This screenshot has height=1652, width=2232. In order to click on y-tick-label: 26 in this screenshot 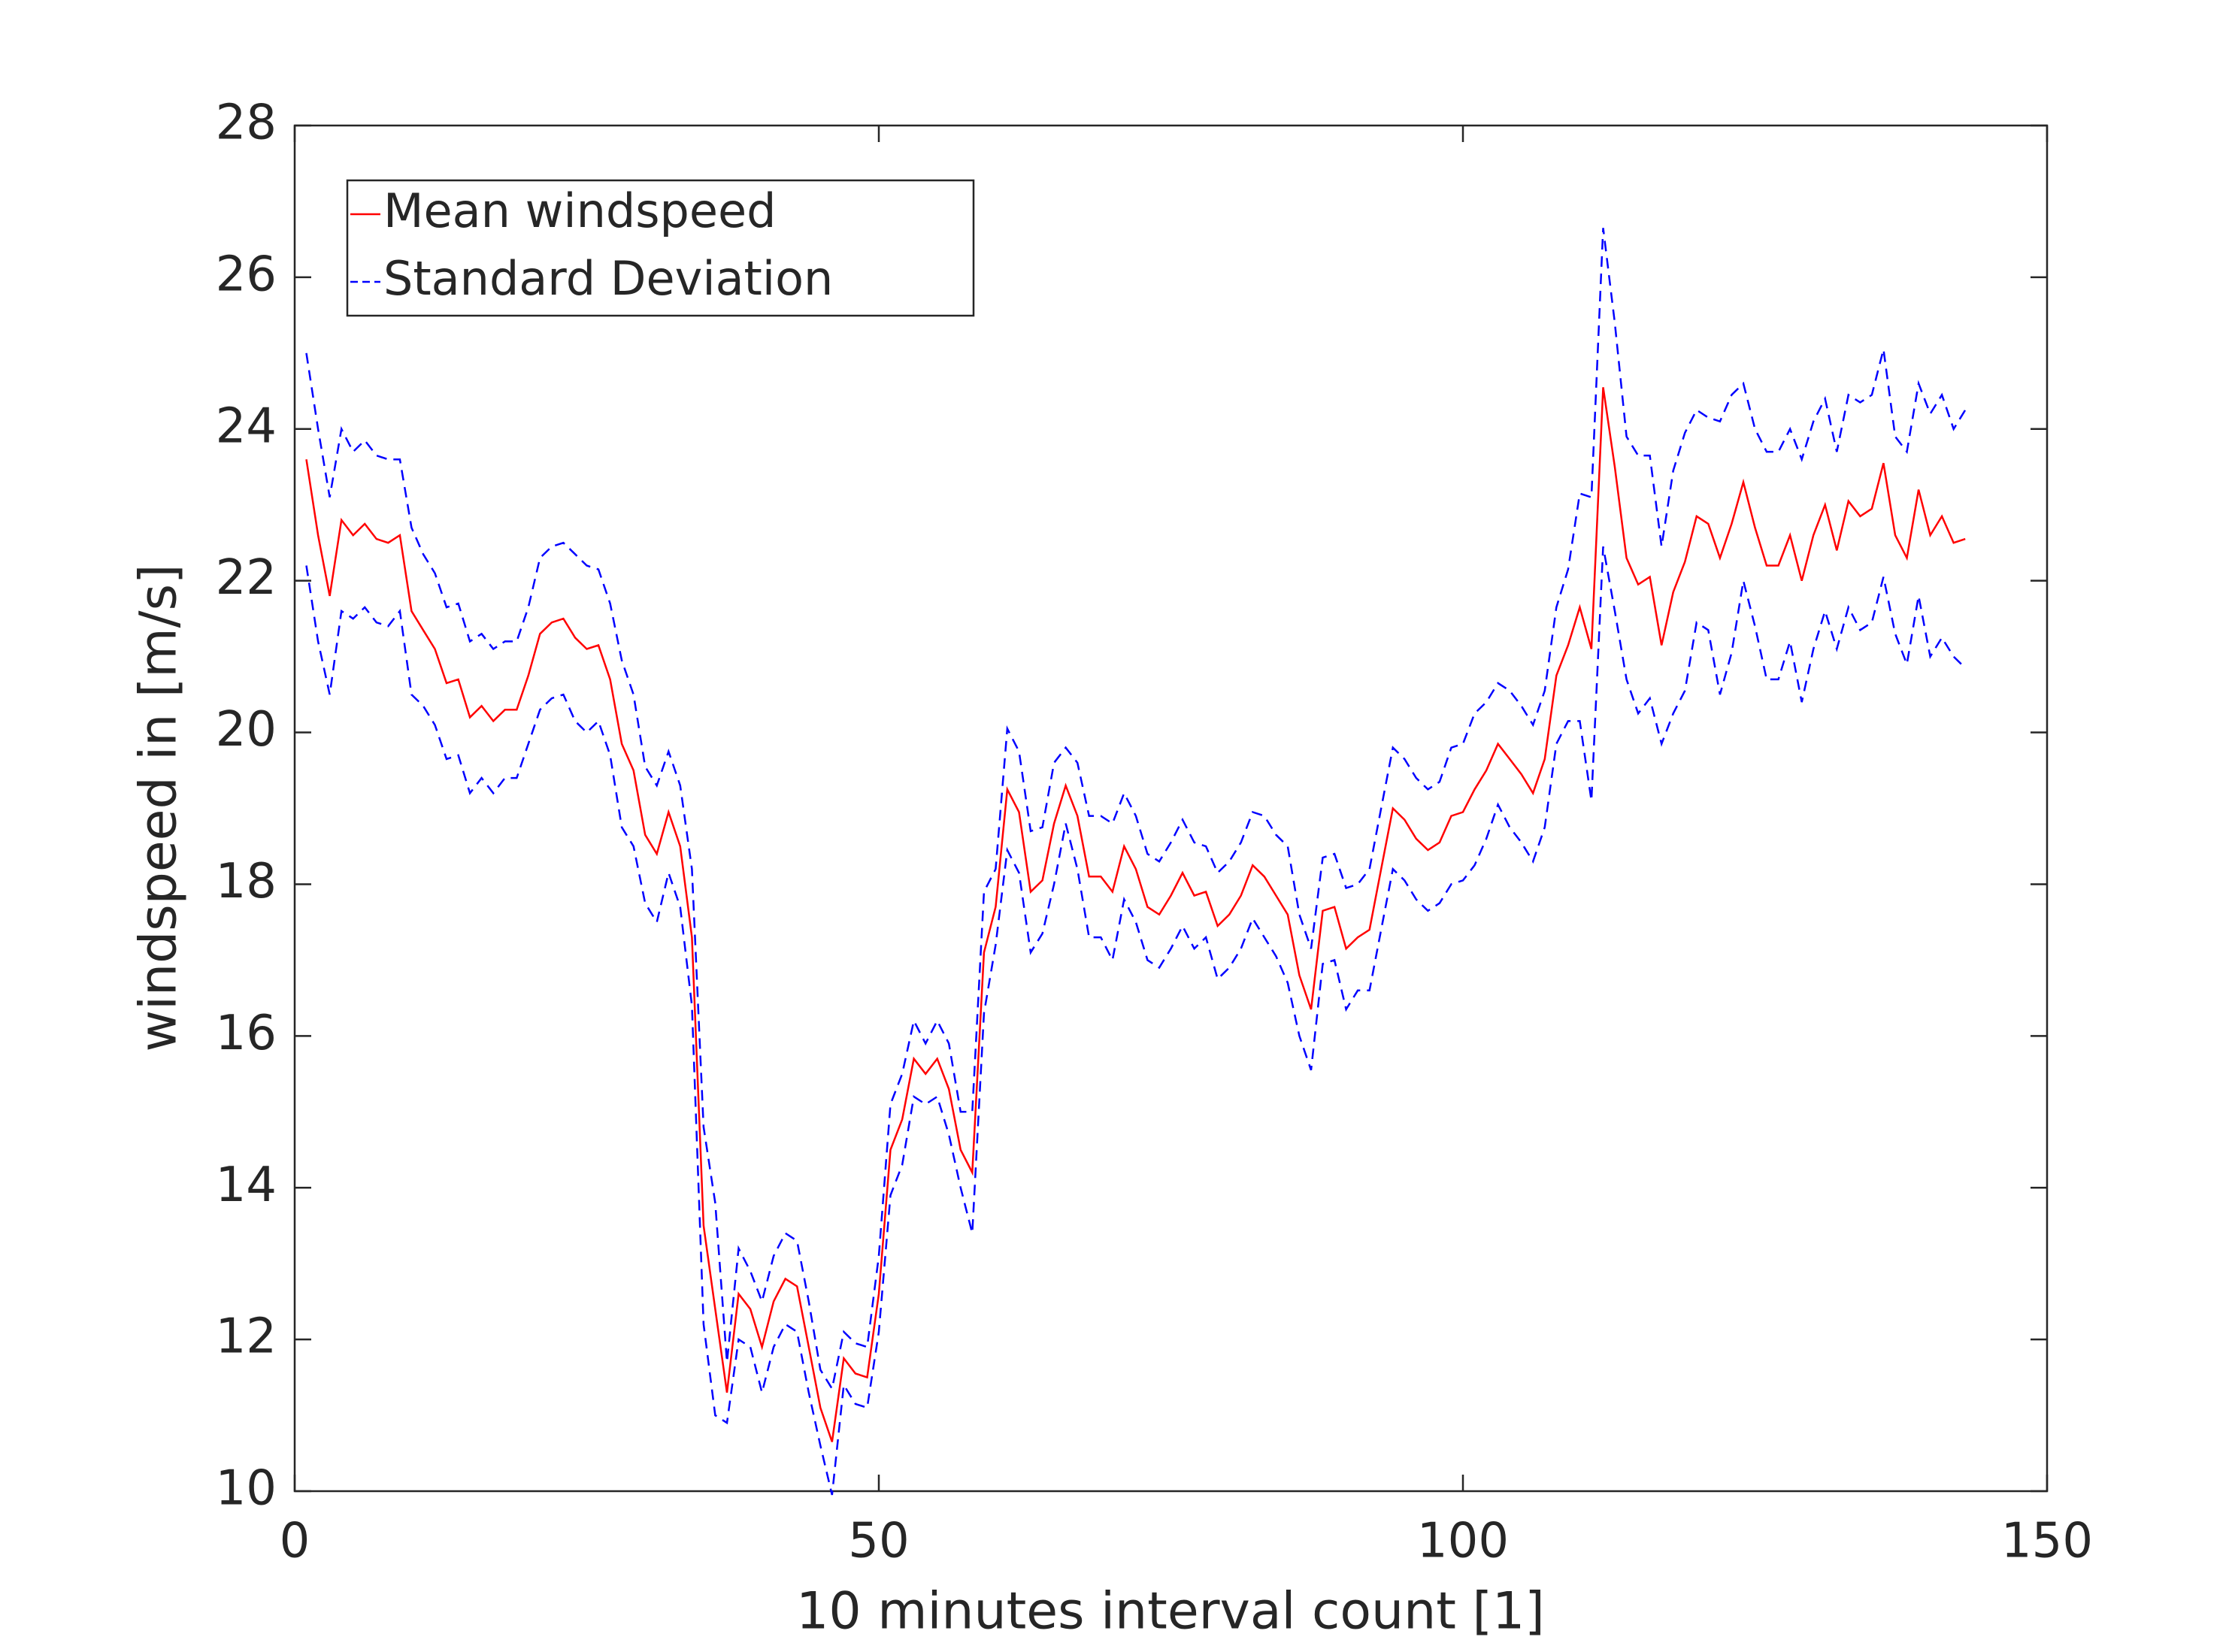, I will do `click(246, 274)`.